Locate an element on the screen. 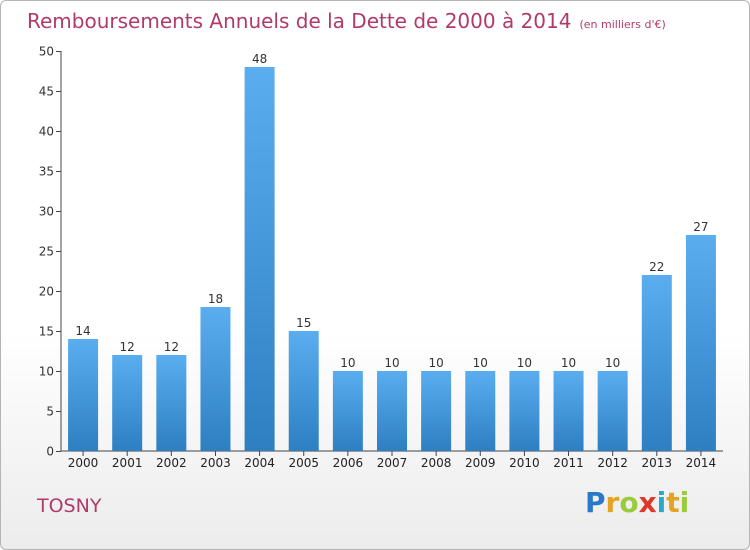  x-tick-label-2005: 2005 is located at coordinates (303, 463).